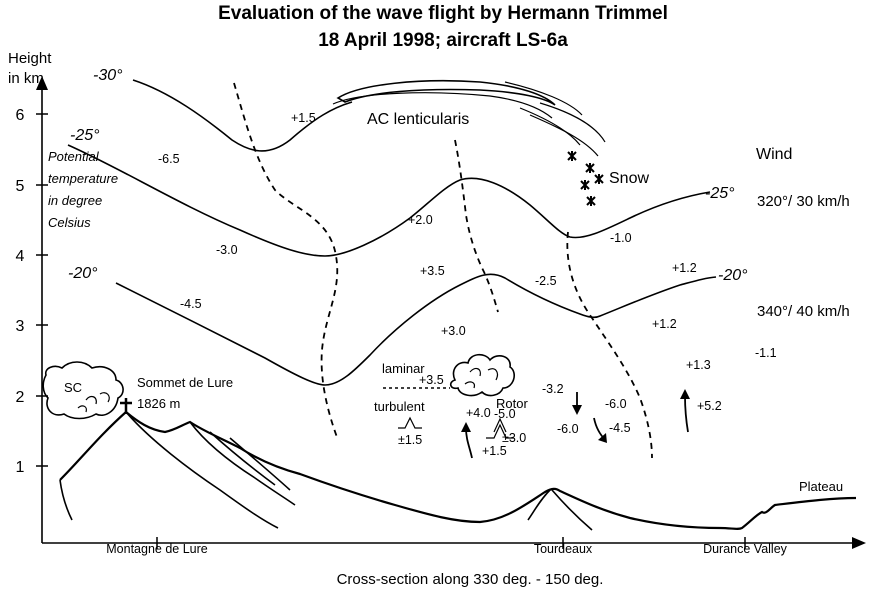  Describe the element at coordinates (476, 226) in the screenshot. I see `phase-line-middle` at that location.